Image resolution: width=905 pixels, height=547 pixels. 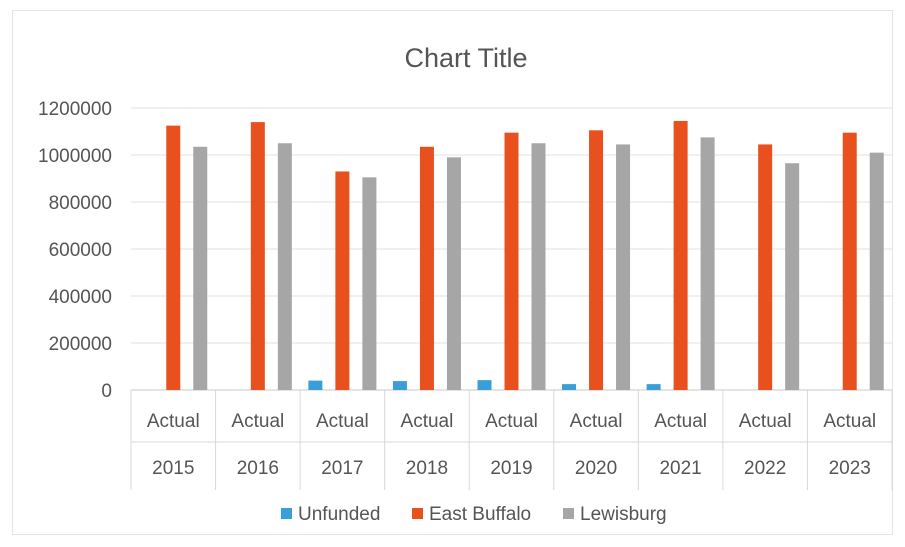 What do you see at coordinates (850, 468) in the screenshot?
I see `category-label-line2: 2023` at bounding box center [850, 468].